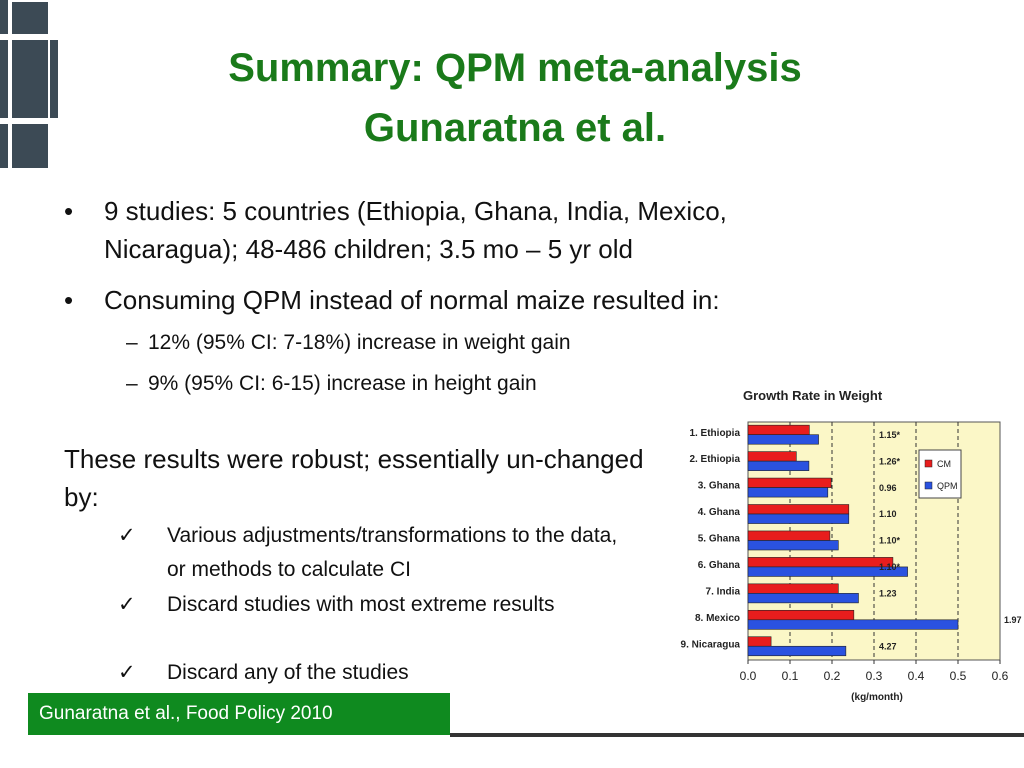 This screenshot has width=1024, height=768. What do you see at coordinates (888, 646) in the screenshot?
I see `ratio-label: 4.27` at bounding box center [888, 646].